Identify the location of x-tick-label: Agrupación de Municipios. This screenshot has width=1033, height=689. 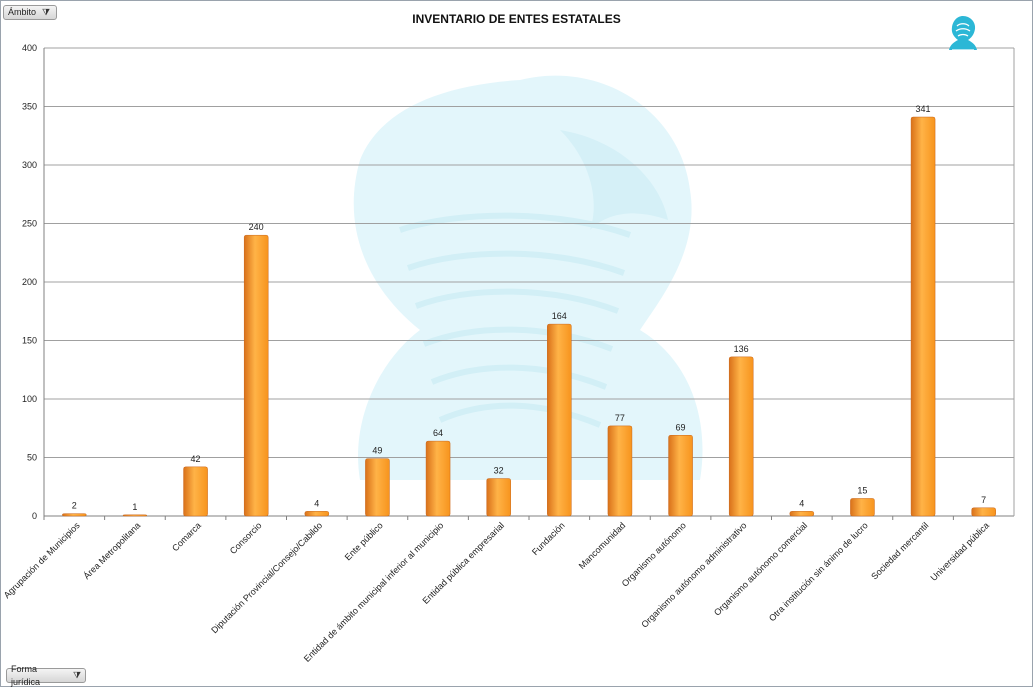
(42, 560).